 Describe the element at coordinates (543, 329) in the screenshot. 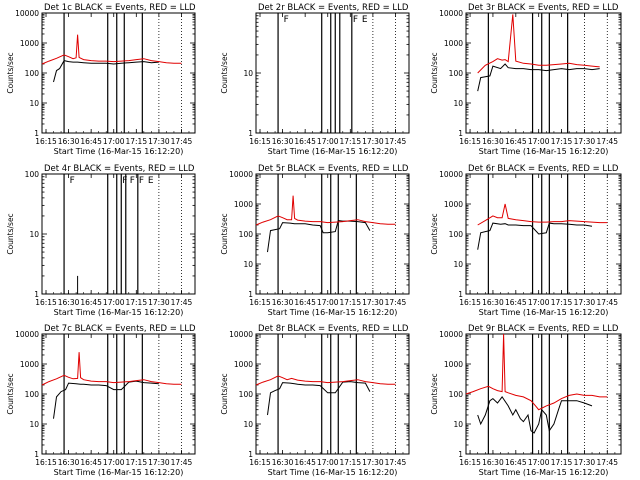

I see `chart-title: Det 9r BLACK = Events, RED = LLD` at that location.